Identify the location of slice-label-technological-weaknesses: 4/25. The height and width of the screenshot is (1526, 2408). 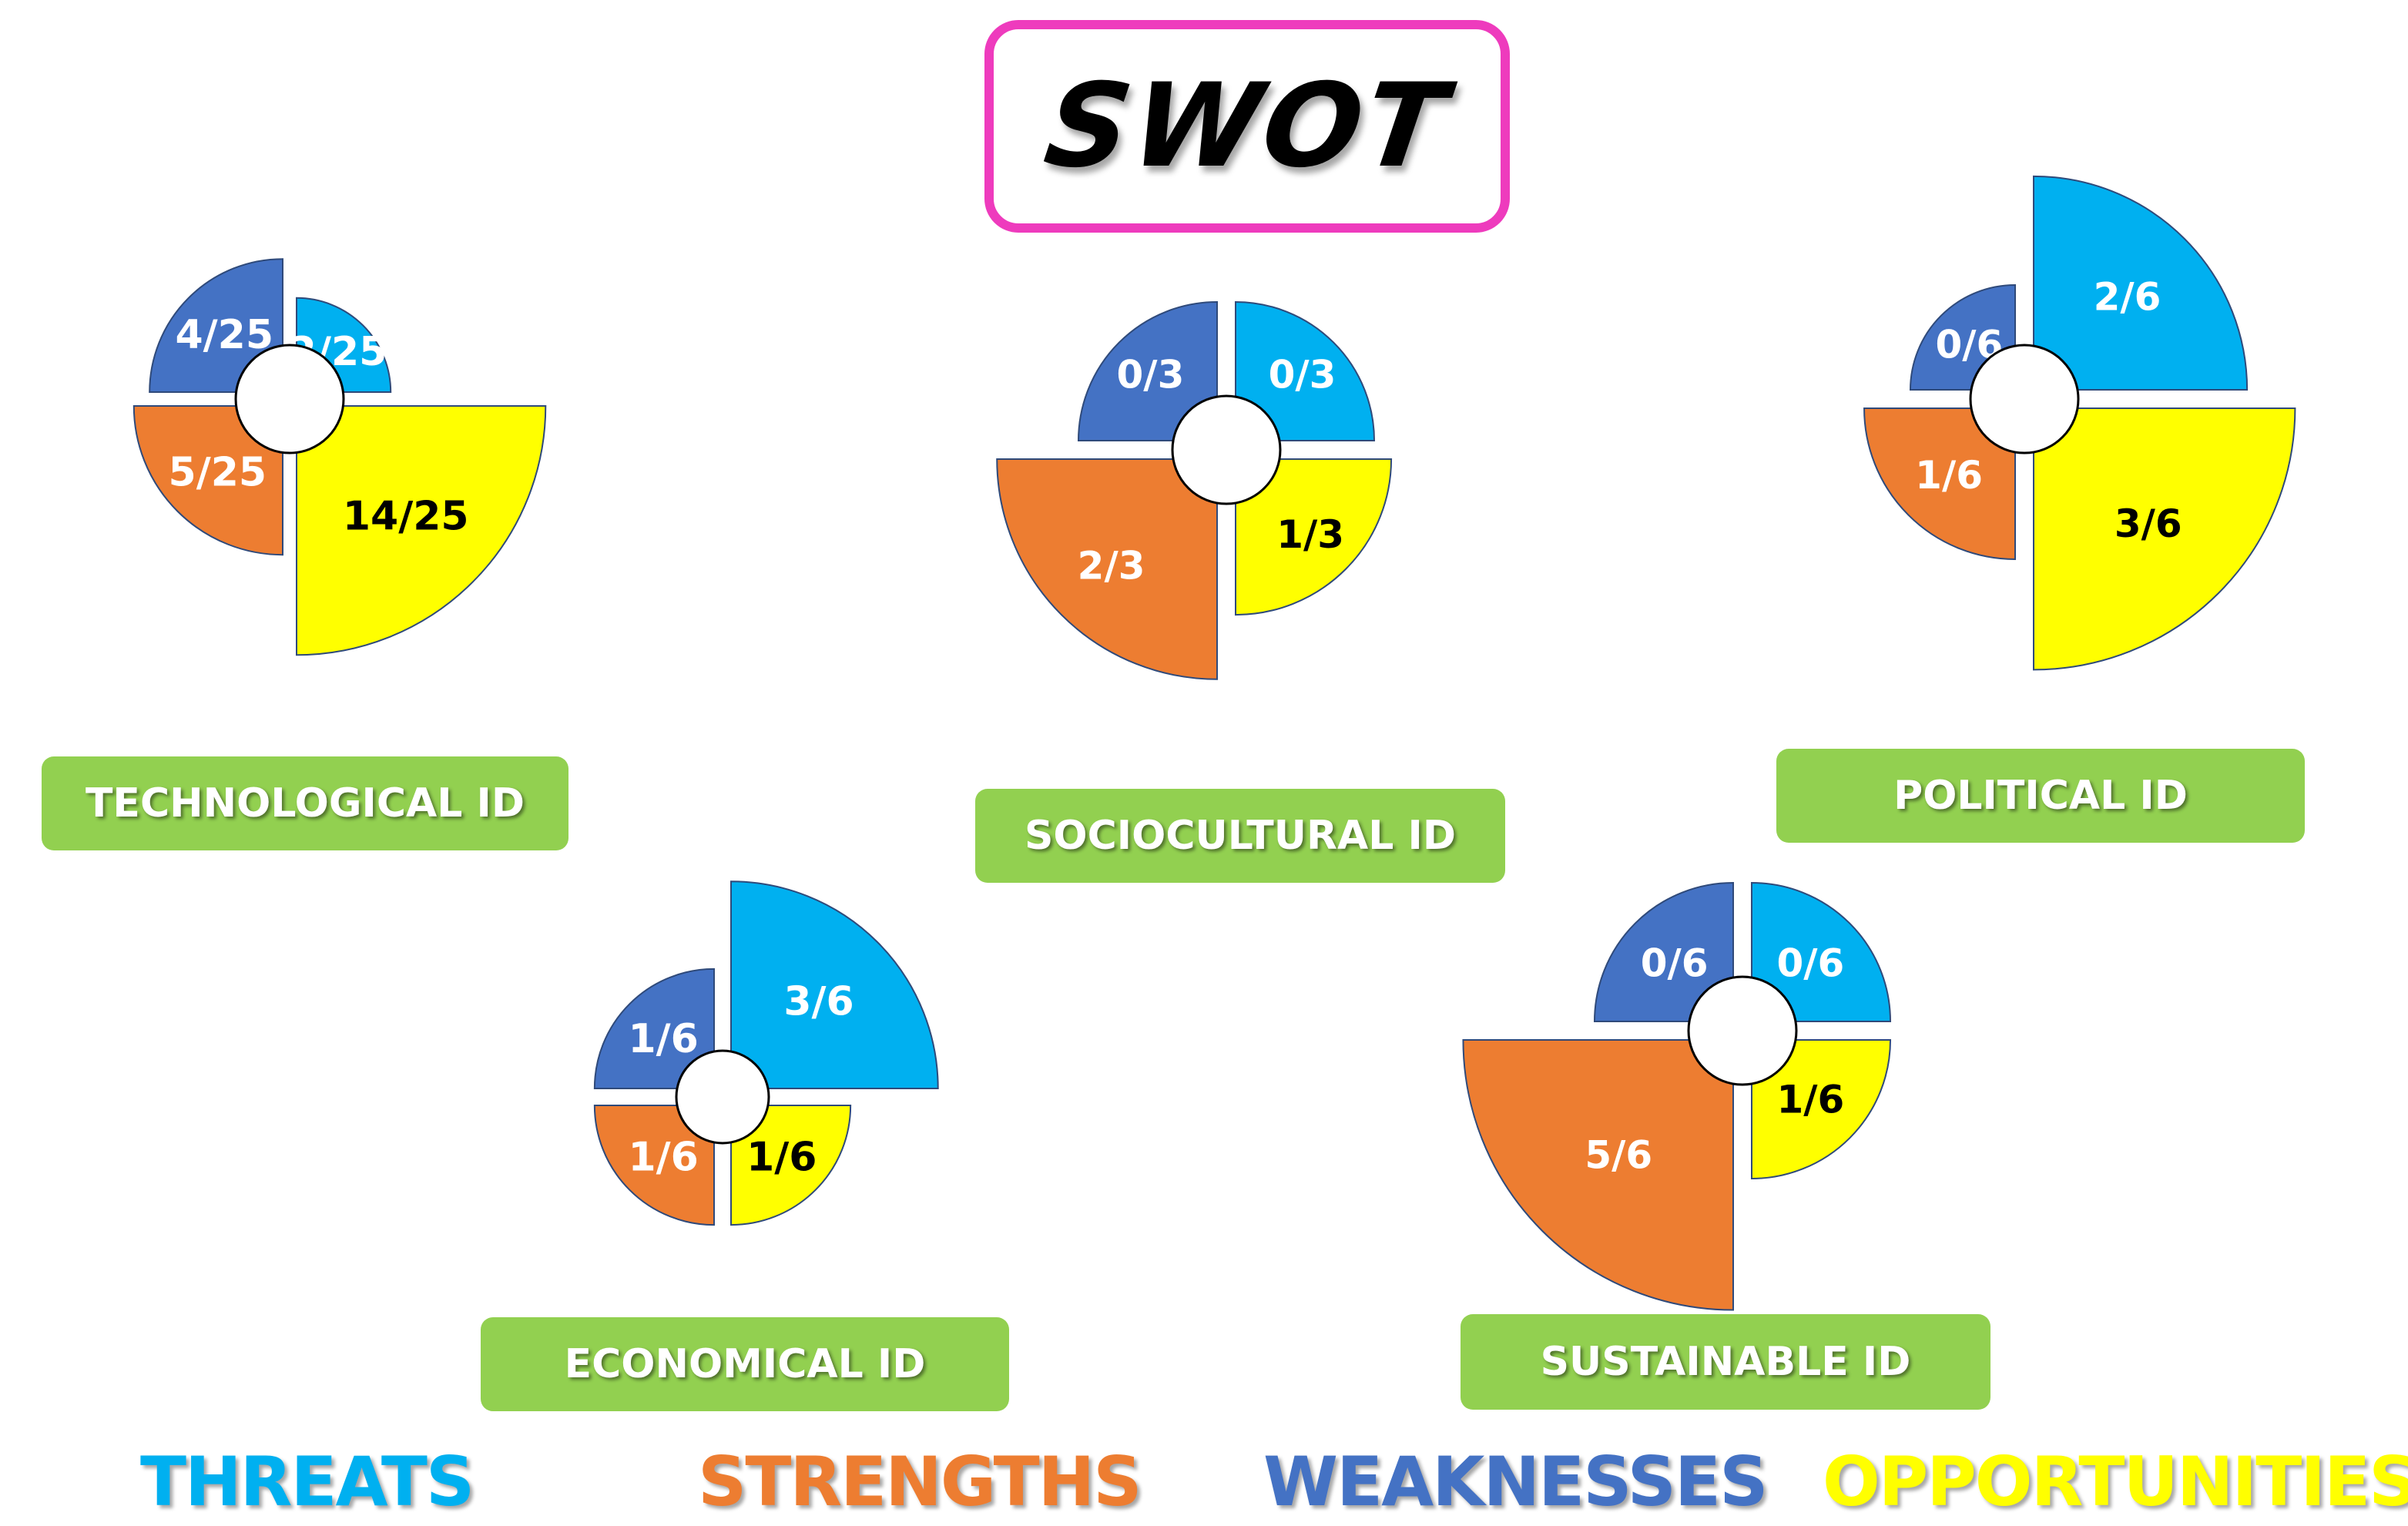
(224, 335).